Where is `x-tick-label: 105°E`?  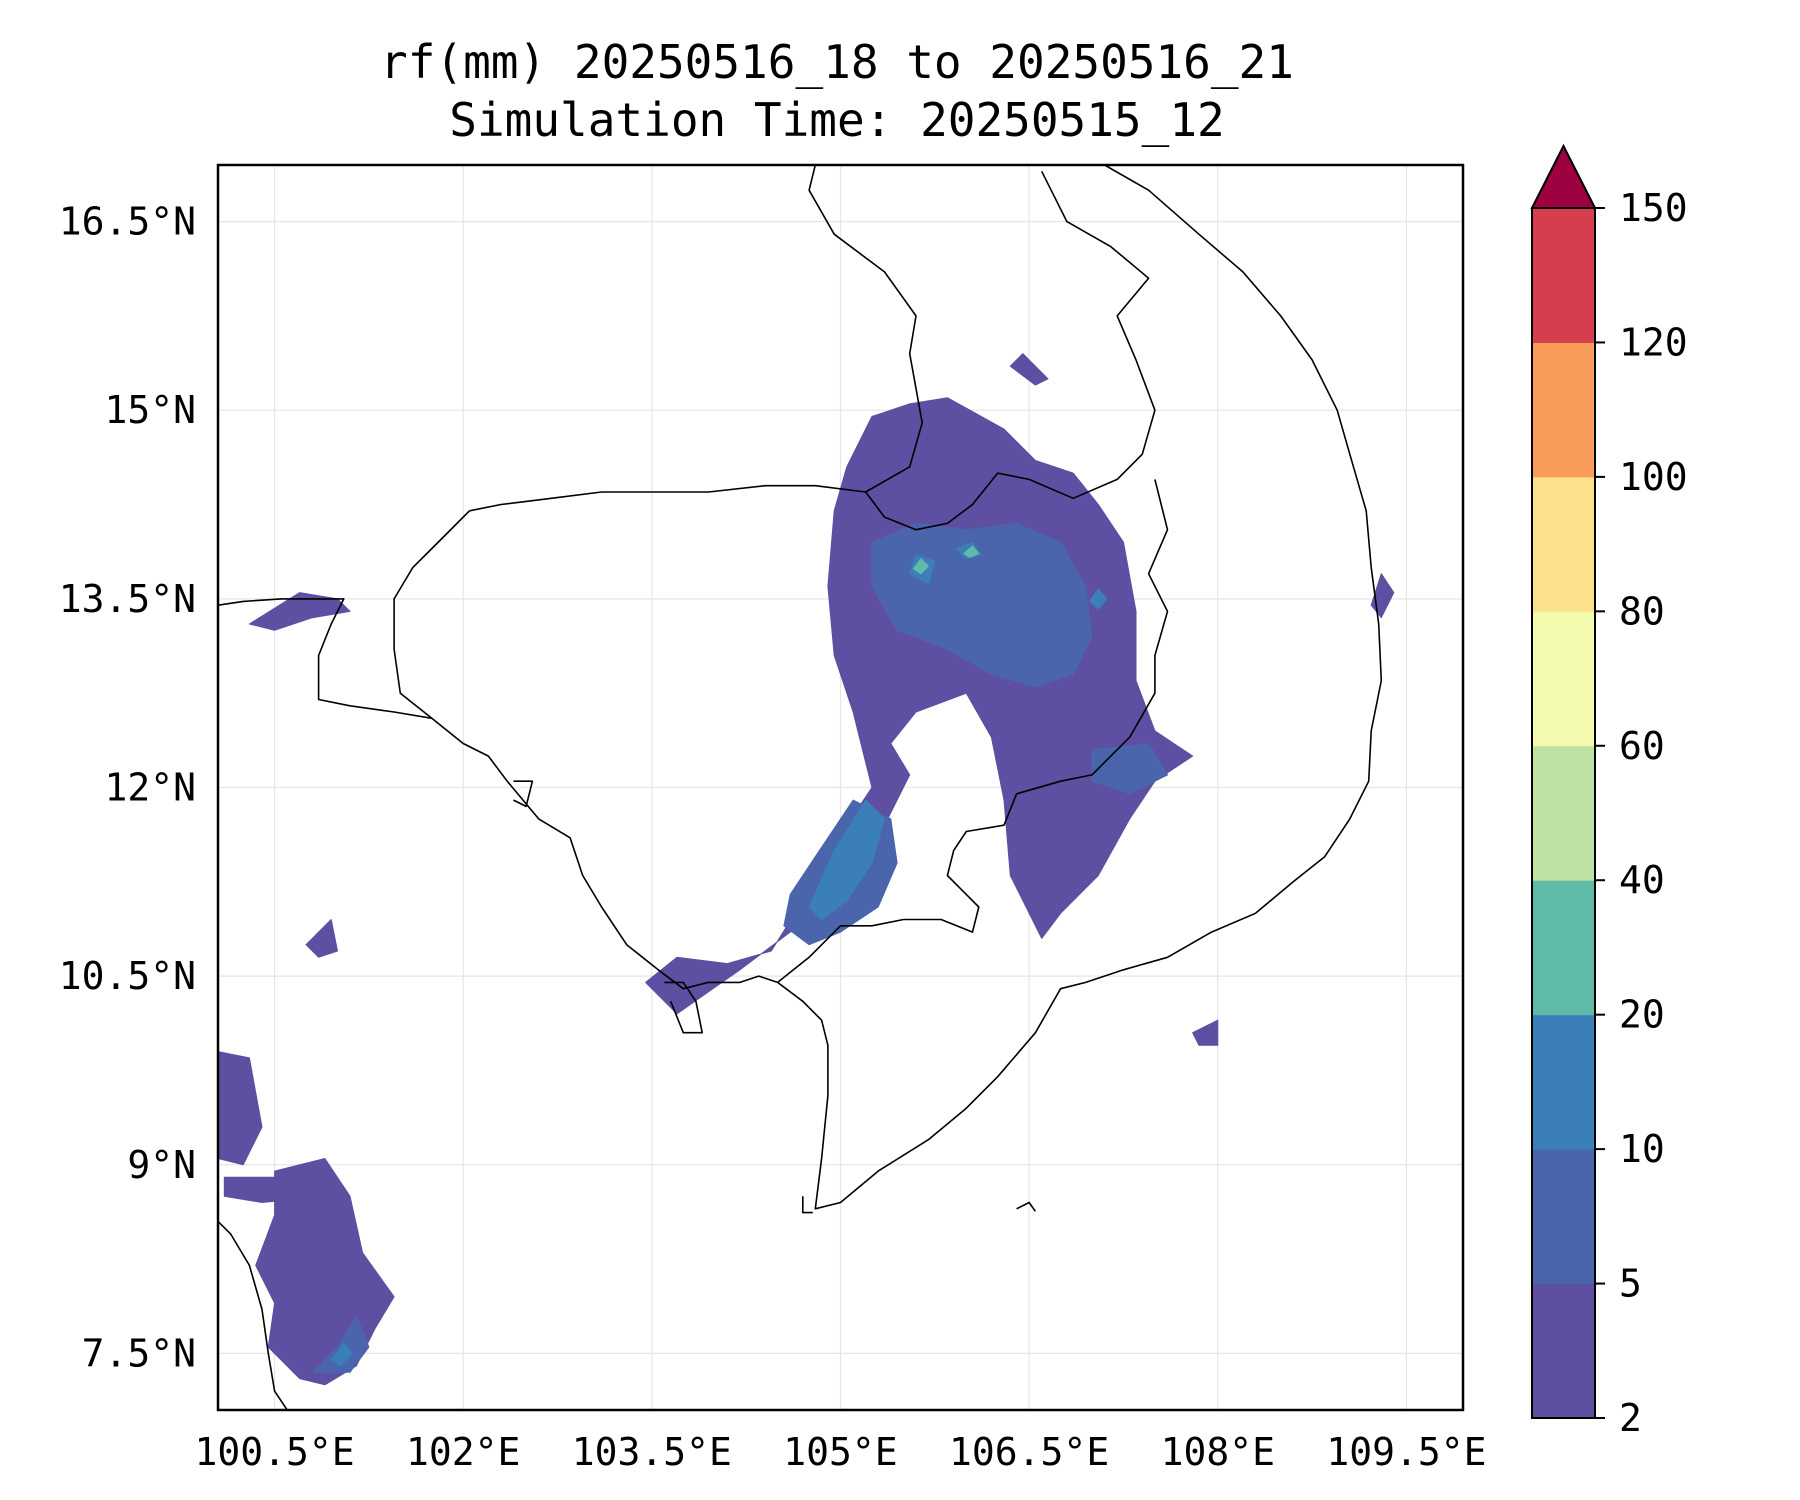 x-tick-label: 105°E is located at coordinates (840, 1452).